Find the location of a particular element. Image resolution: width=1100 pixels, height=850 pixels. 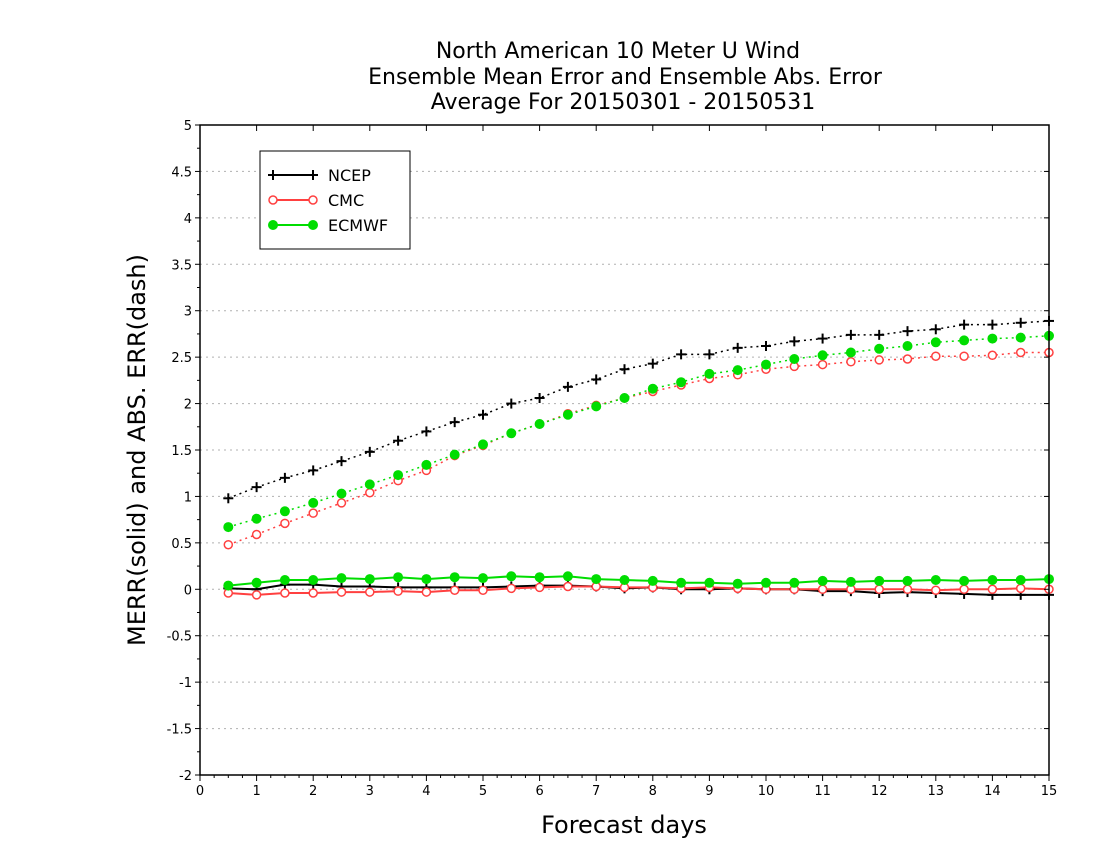

legend: NCEP CMC ECMWF is located at coordinates (335, 200).